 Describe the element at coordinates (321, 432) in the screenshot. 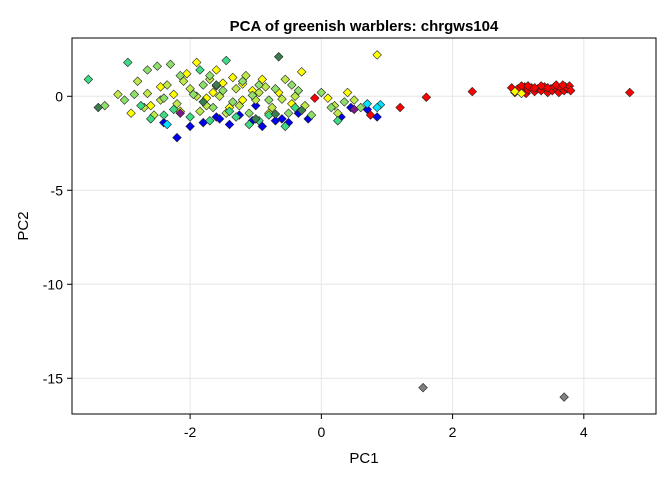

I see `x-tick-label: 0` at that location.